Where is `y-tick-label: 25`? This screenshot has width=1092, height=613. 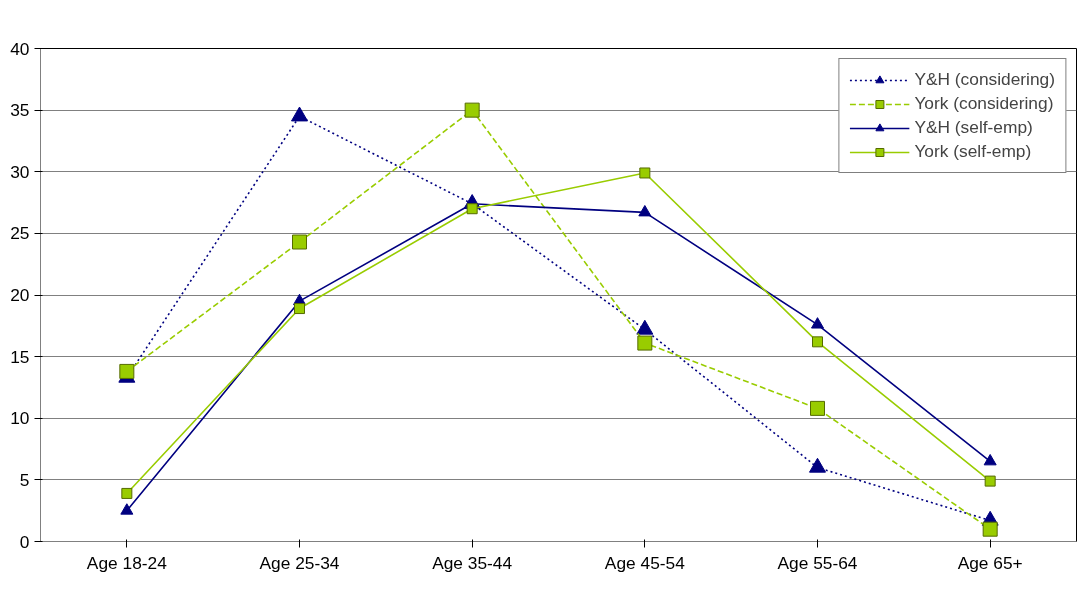 y-tick-label: 25 is located at coordinates (20, 233).